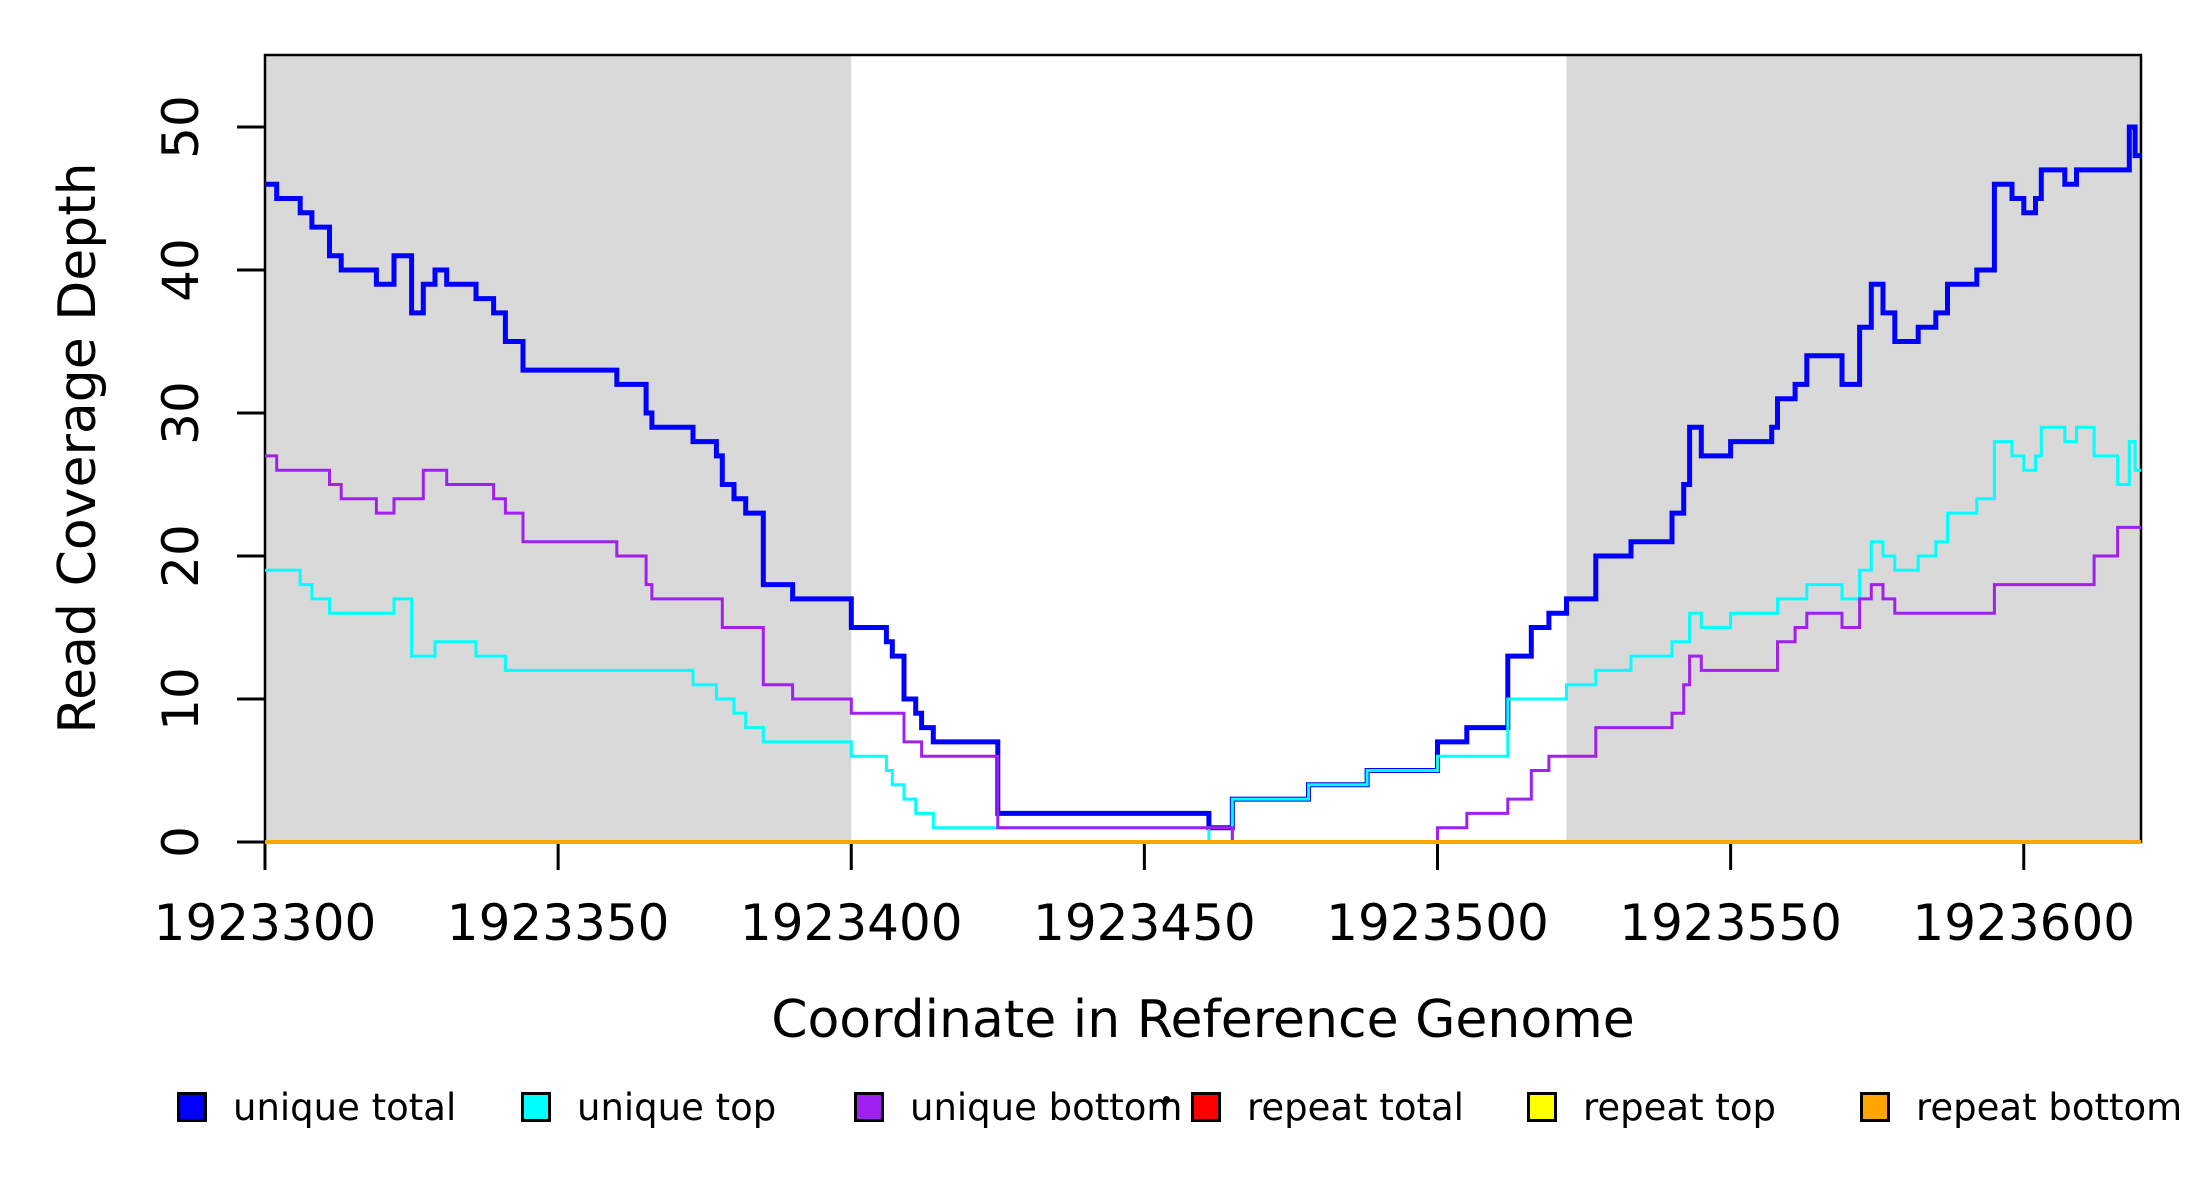 This screenshot has width=2200, height=1200. Describe the element at coordinates (558, 923) in the screenshot. I see `x-tick-label: 1923350` at that location.